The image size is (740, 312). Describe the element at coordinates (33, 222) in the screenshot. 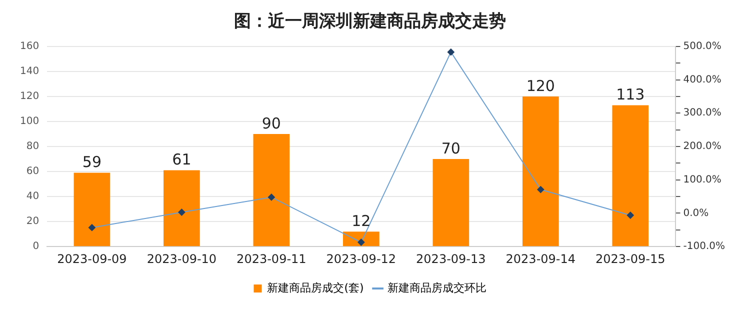

I see `y-tick-label: 20` at that location.